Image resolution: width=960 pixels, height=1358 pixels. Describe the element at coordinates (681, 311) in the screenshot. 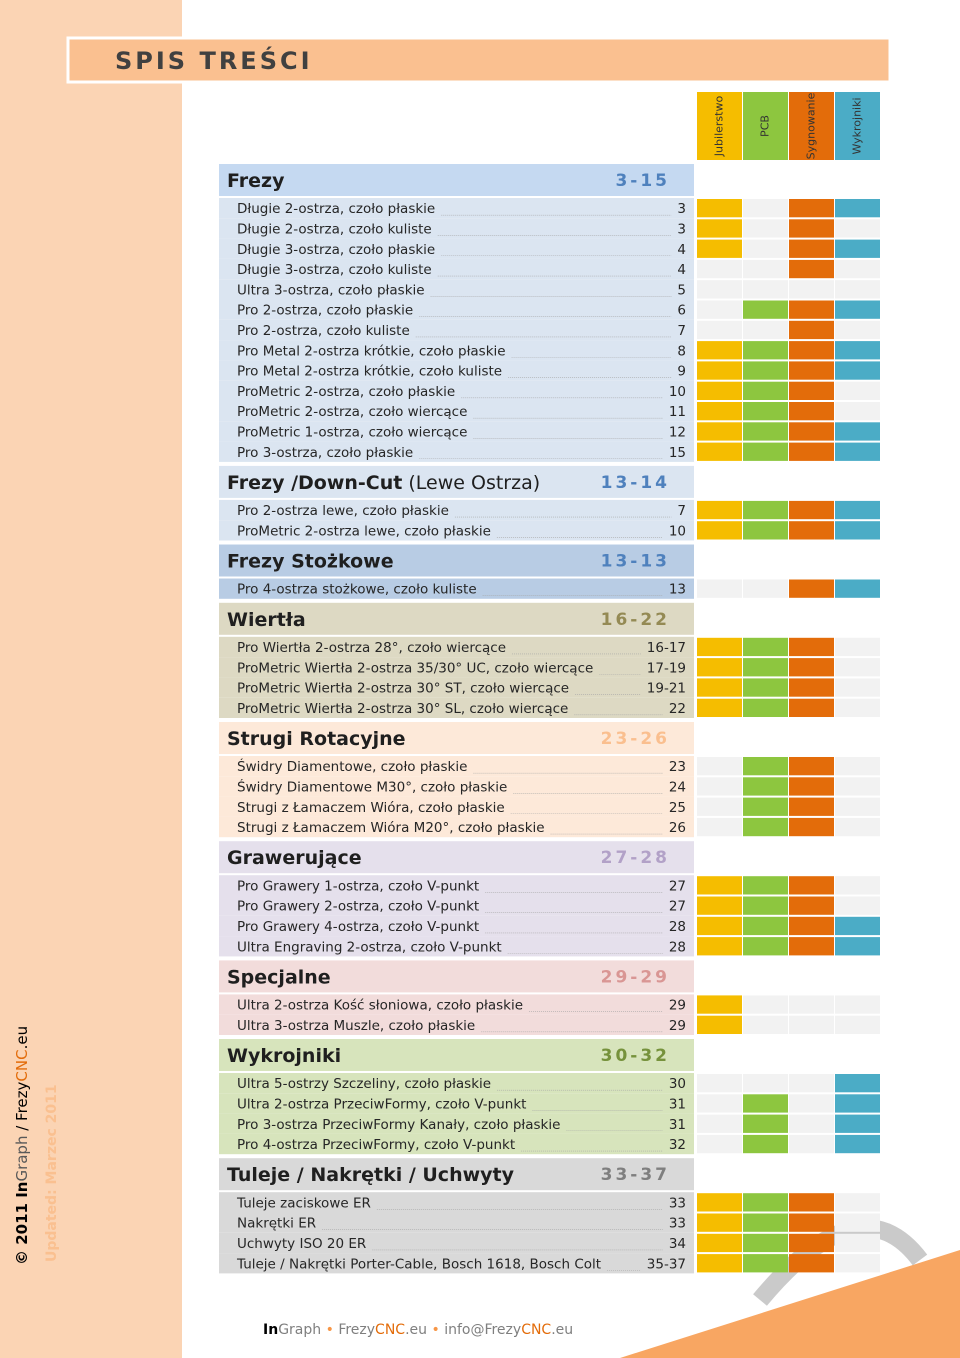

I see `row-page: 6` at that location.